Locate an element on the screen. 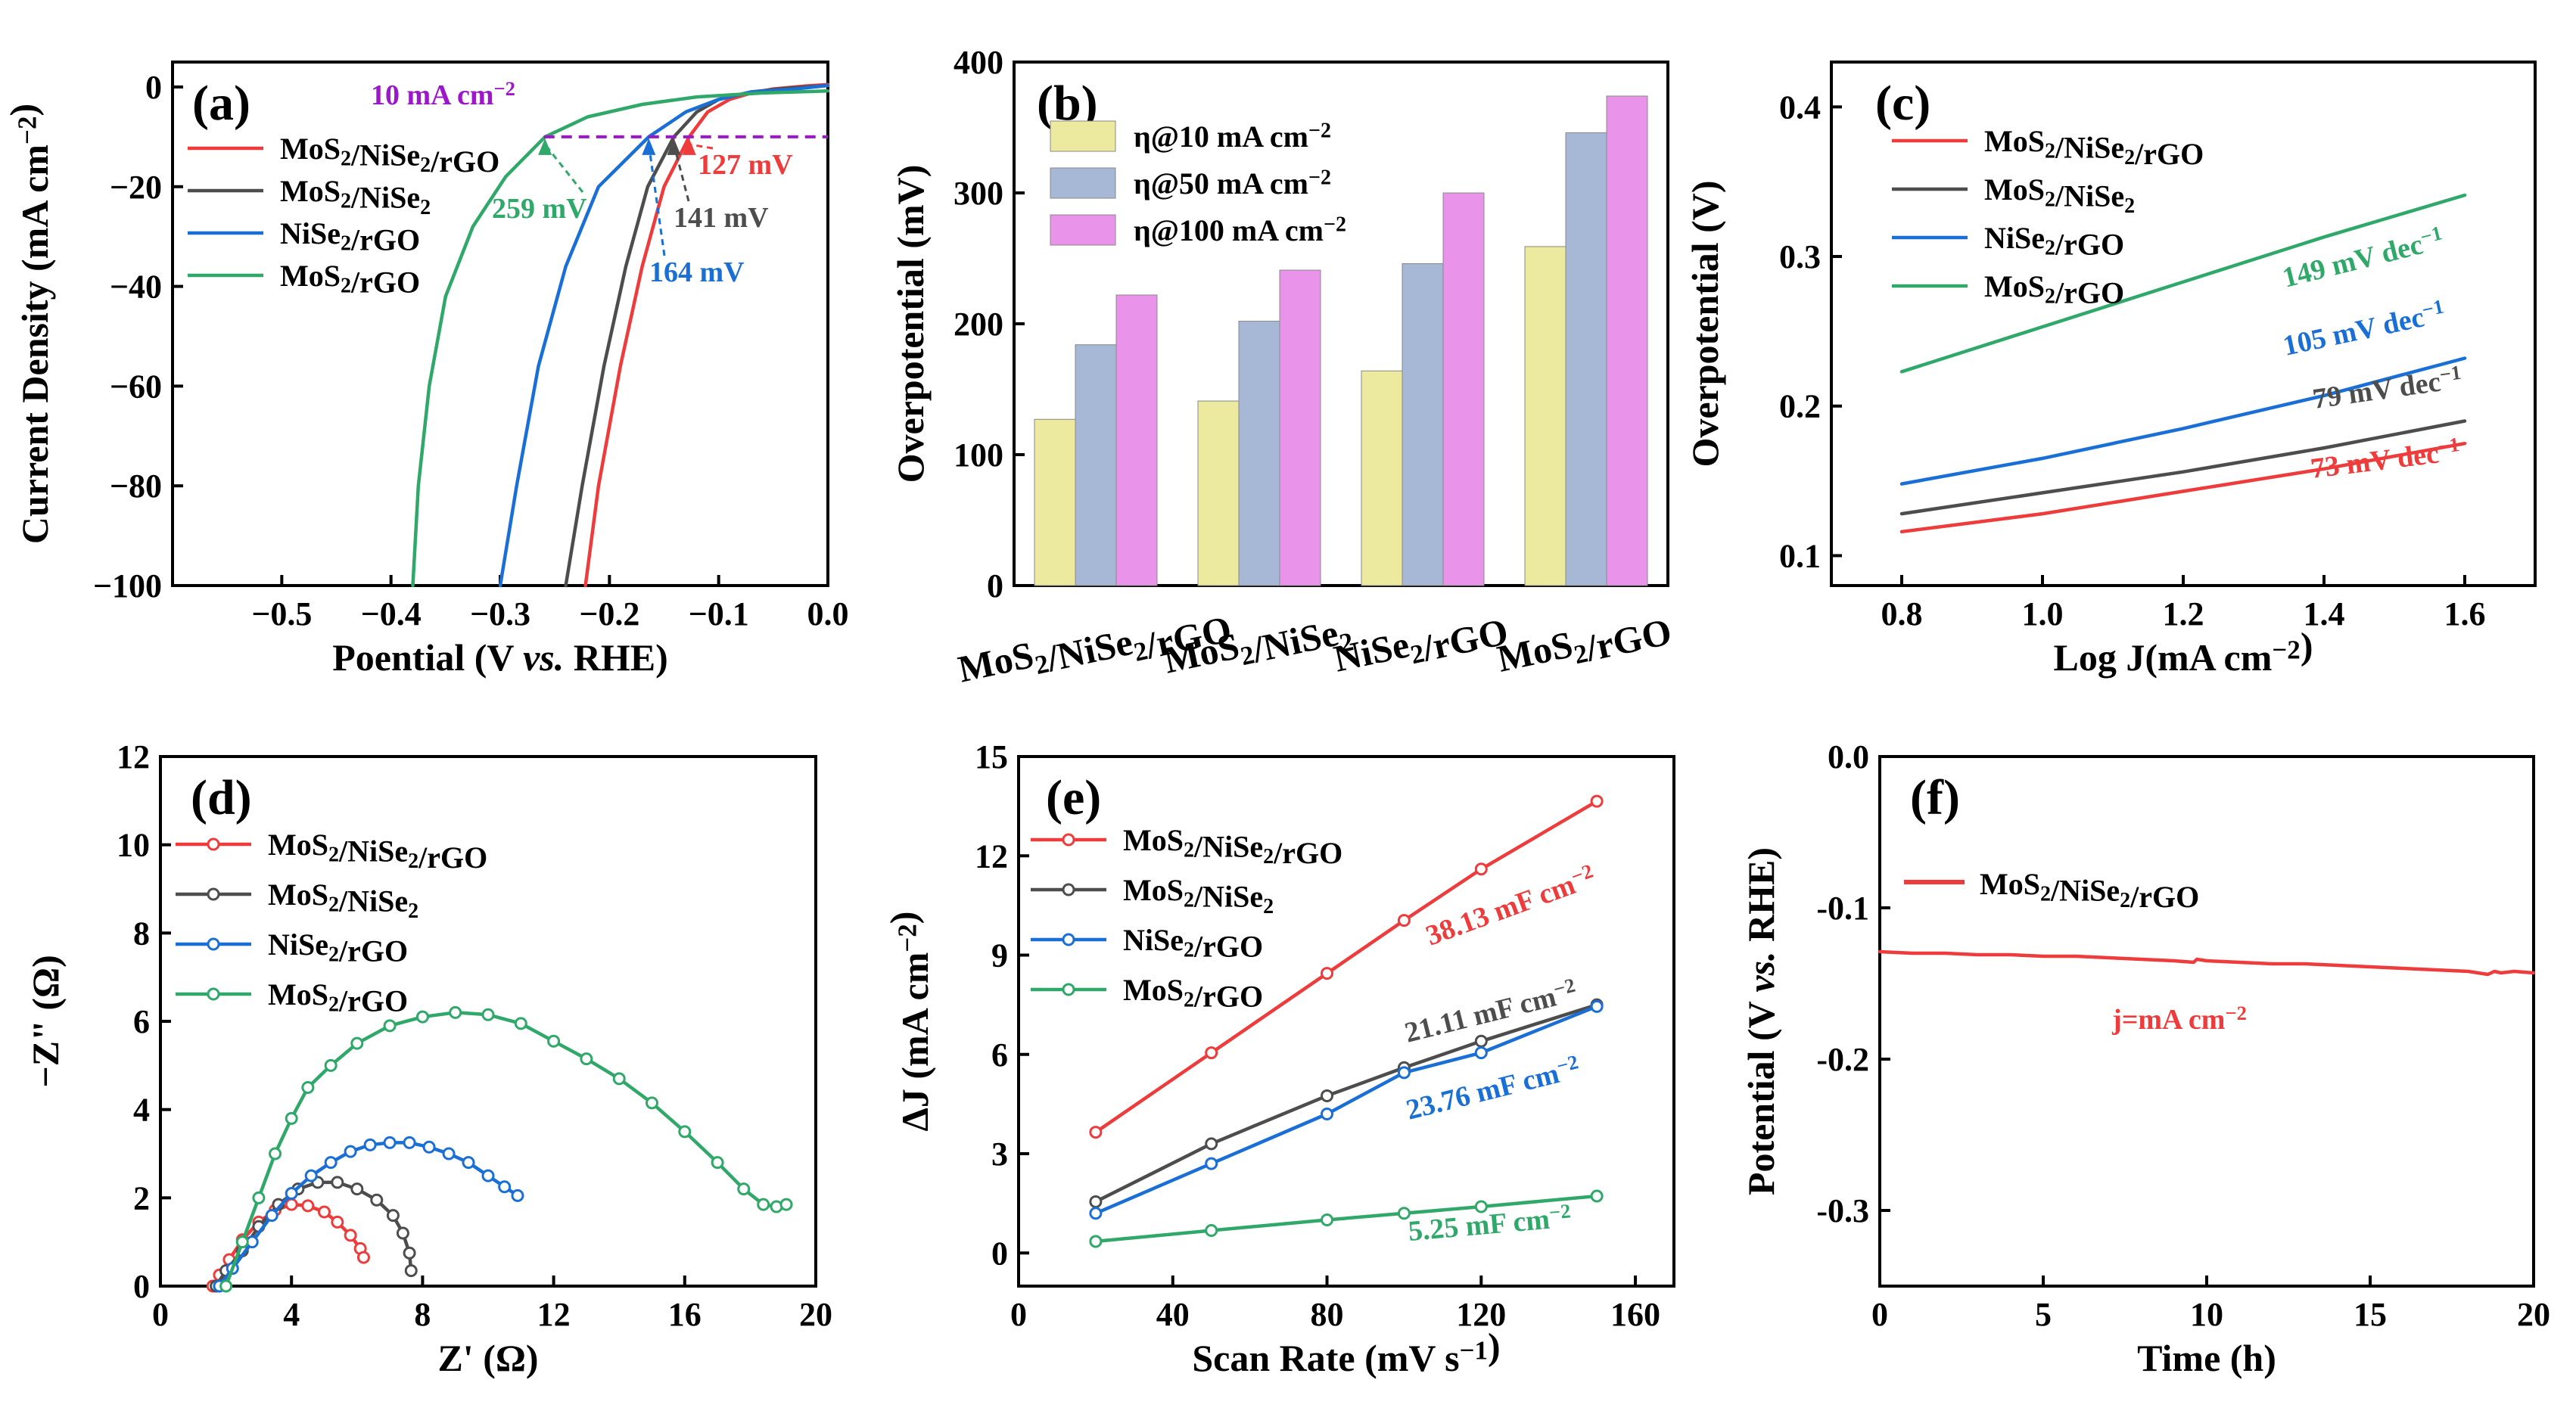 Image resolution: width=2576 pixels, height=1420 pixels. y-tick-label: 6 is located at coordinates (141, 1021).